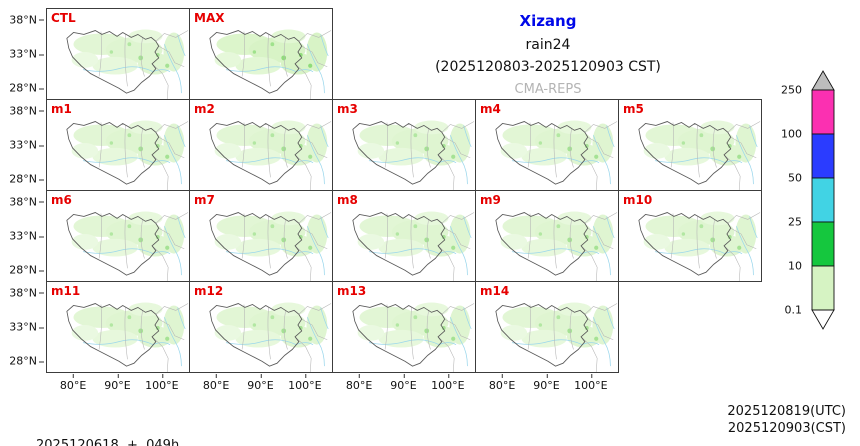  What do you see at coordinates (548, 45) in the screenshot?
I see `variable-title: rain24` at bounding box center [548, 45].